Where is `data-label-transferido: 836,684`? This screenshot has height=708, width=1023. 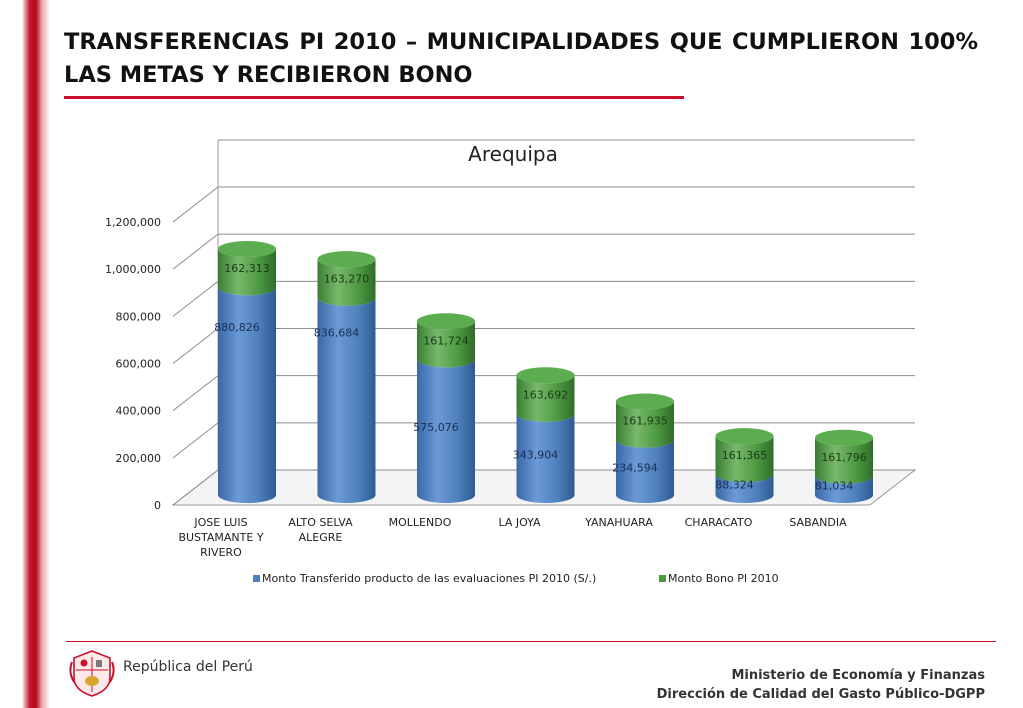 data-label-transferido: 836,684 is located at coordinates (337, 332).